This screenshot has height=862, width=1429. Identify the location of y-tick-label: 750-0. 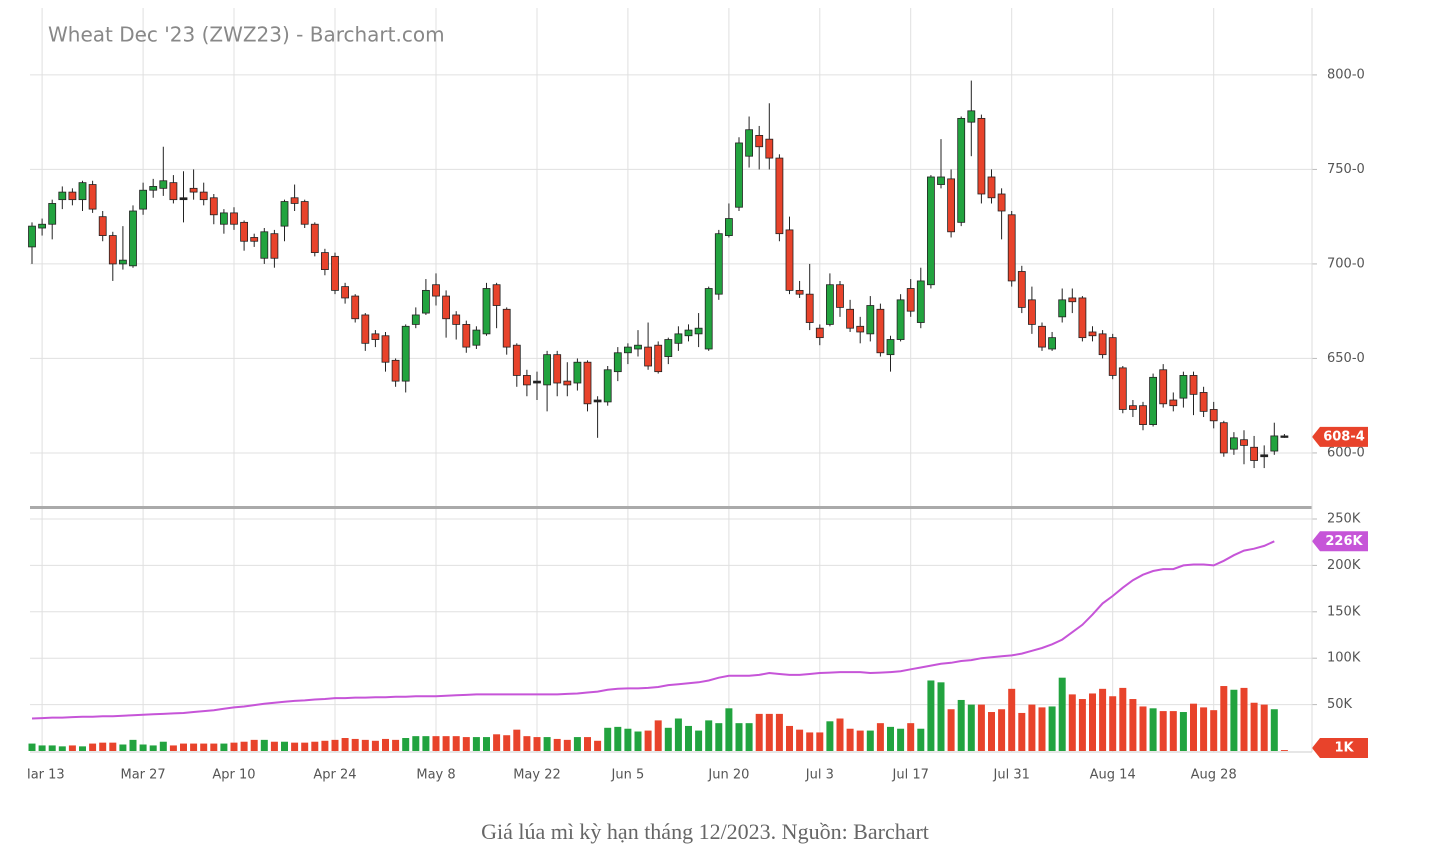
(1346, 169).